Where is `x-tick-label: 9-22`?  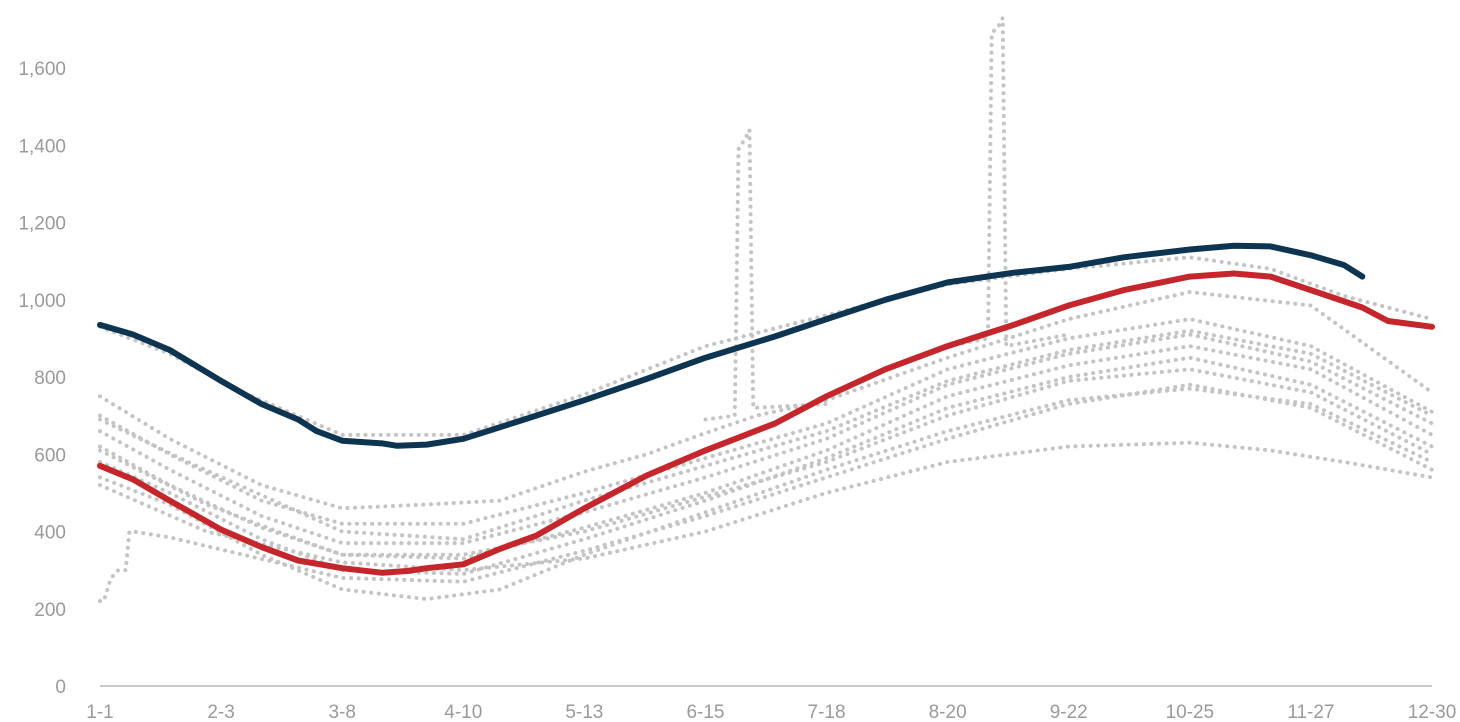 x-tick-label: 9-22 is located at coordinates (1069, 712).